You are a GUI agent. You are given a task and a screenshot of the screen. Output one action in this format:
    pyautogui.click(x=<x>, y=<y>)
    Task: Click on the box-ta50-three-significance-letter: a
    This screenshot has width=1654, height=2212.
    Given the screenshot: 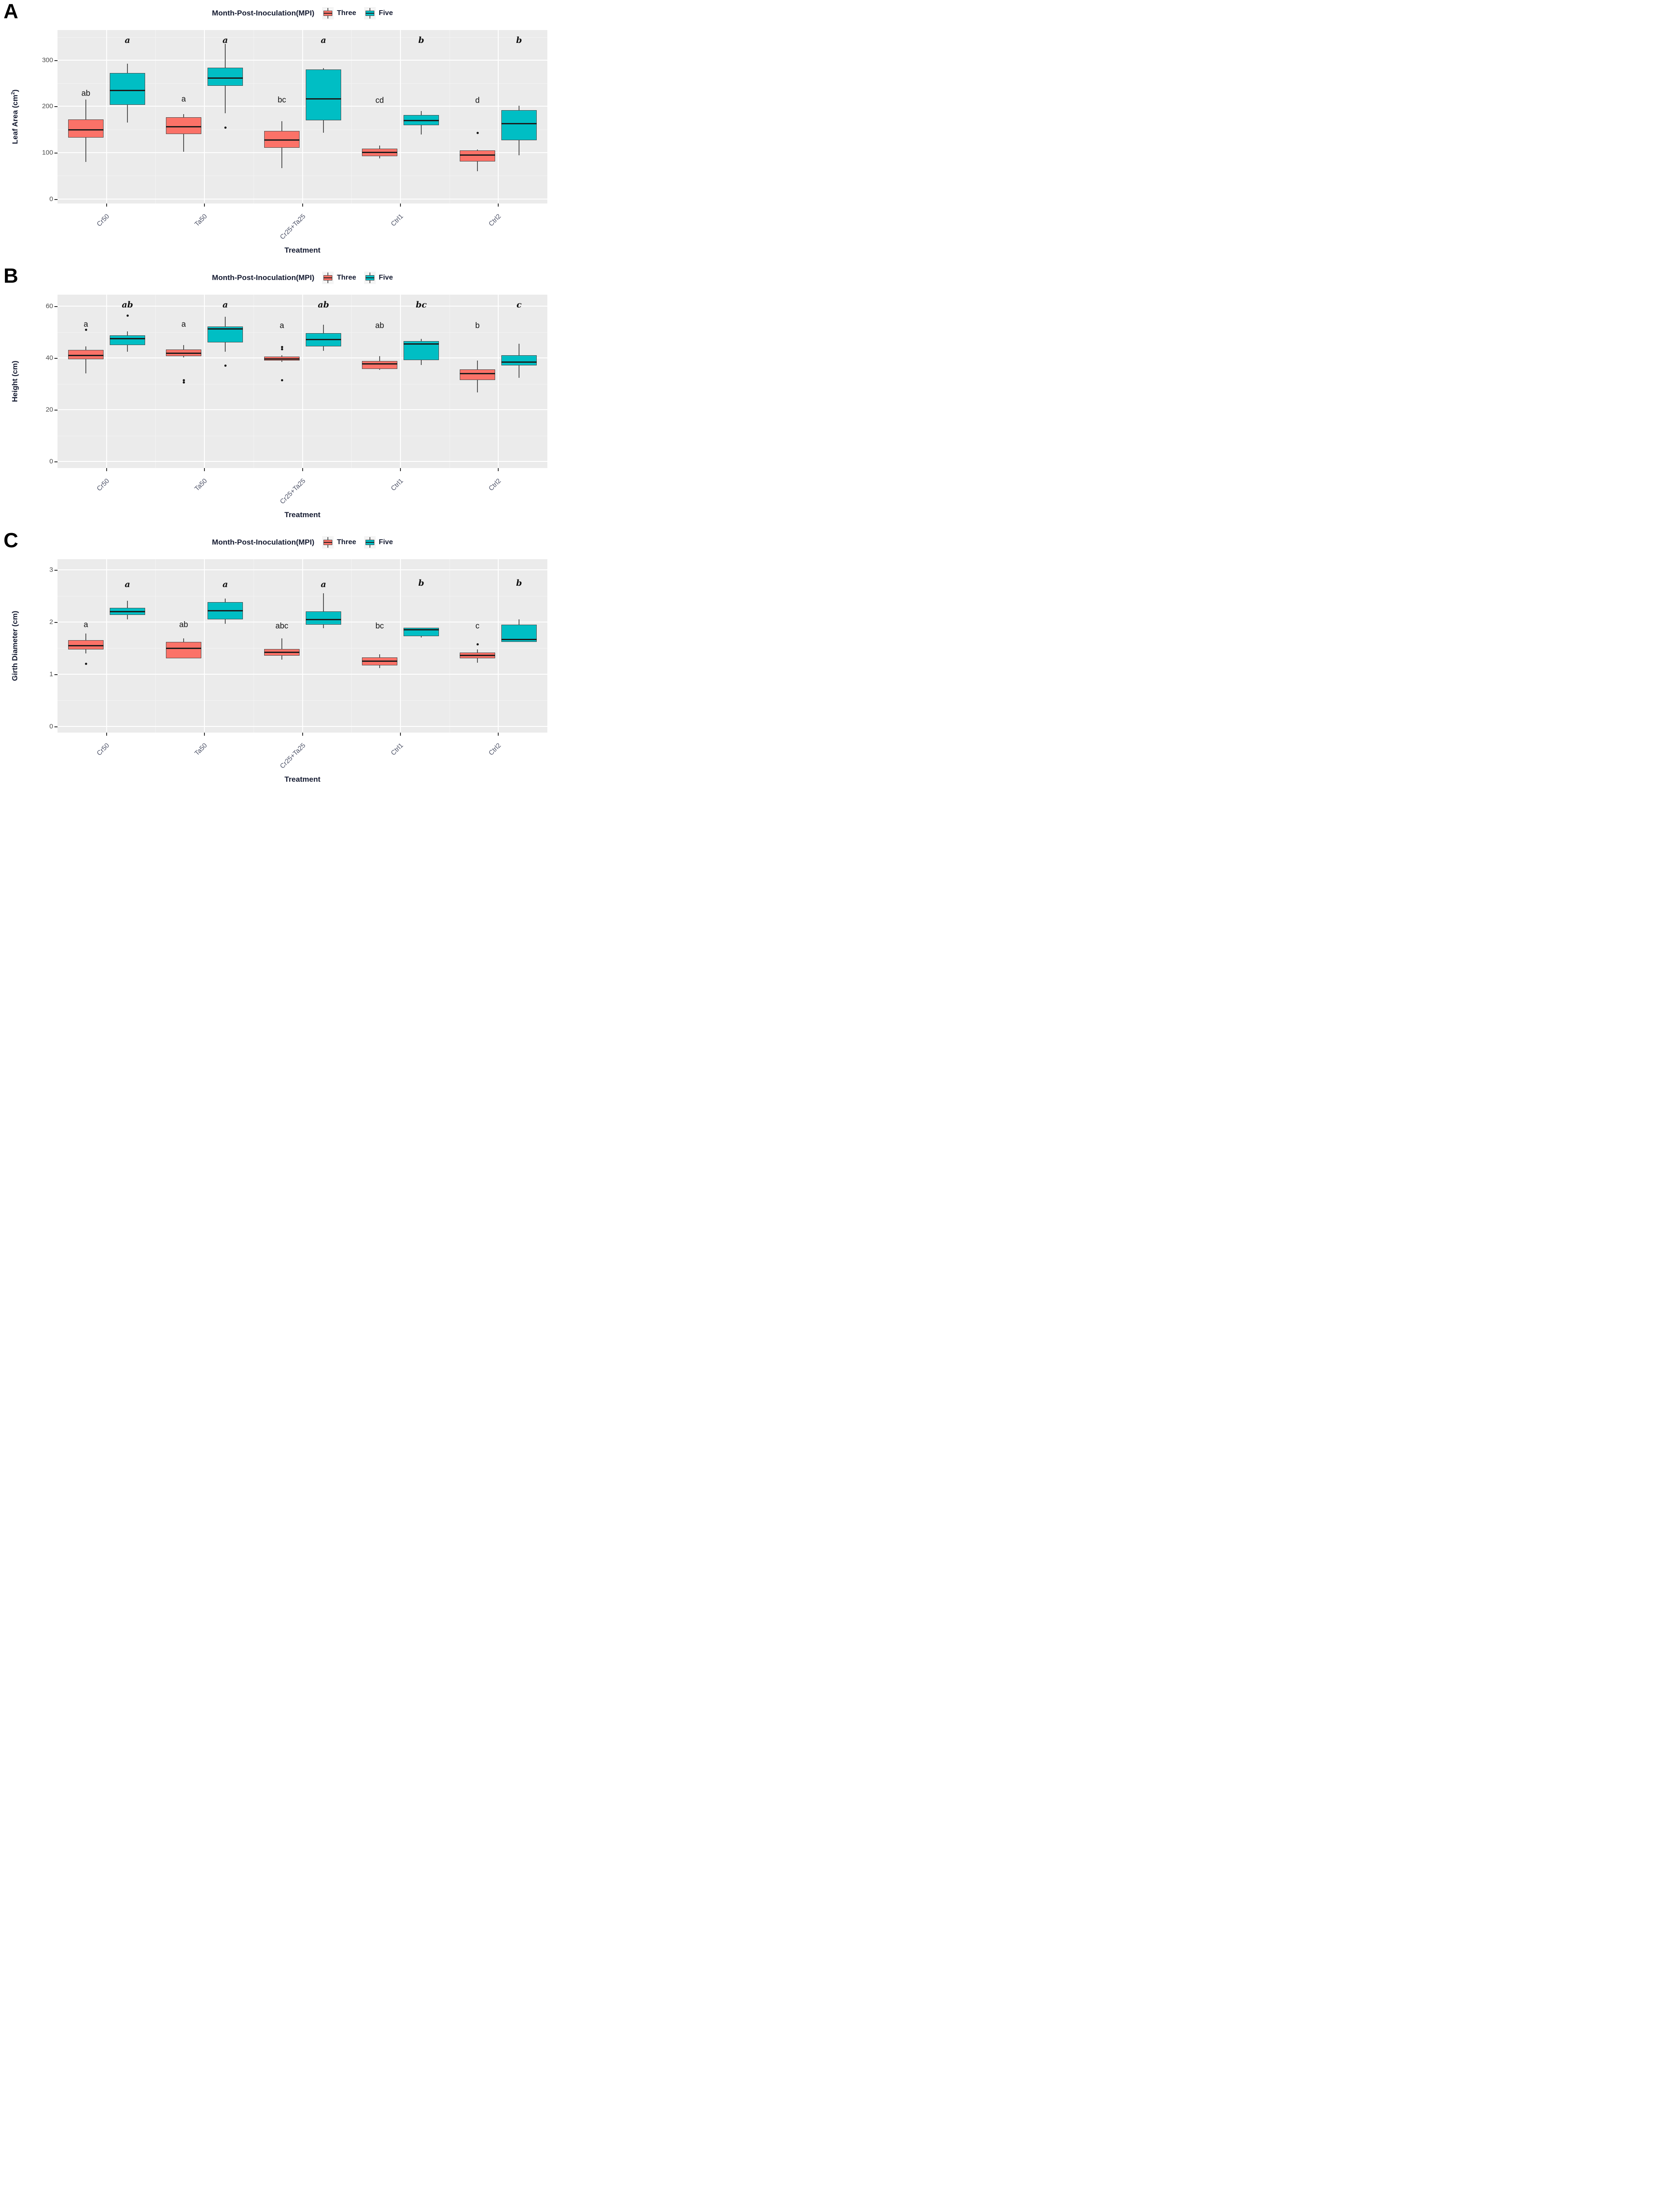 What is the action you would take?
    pyautogui.click(x=184, y=99)
    